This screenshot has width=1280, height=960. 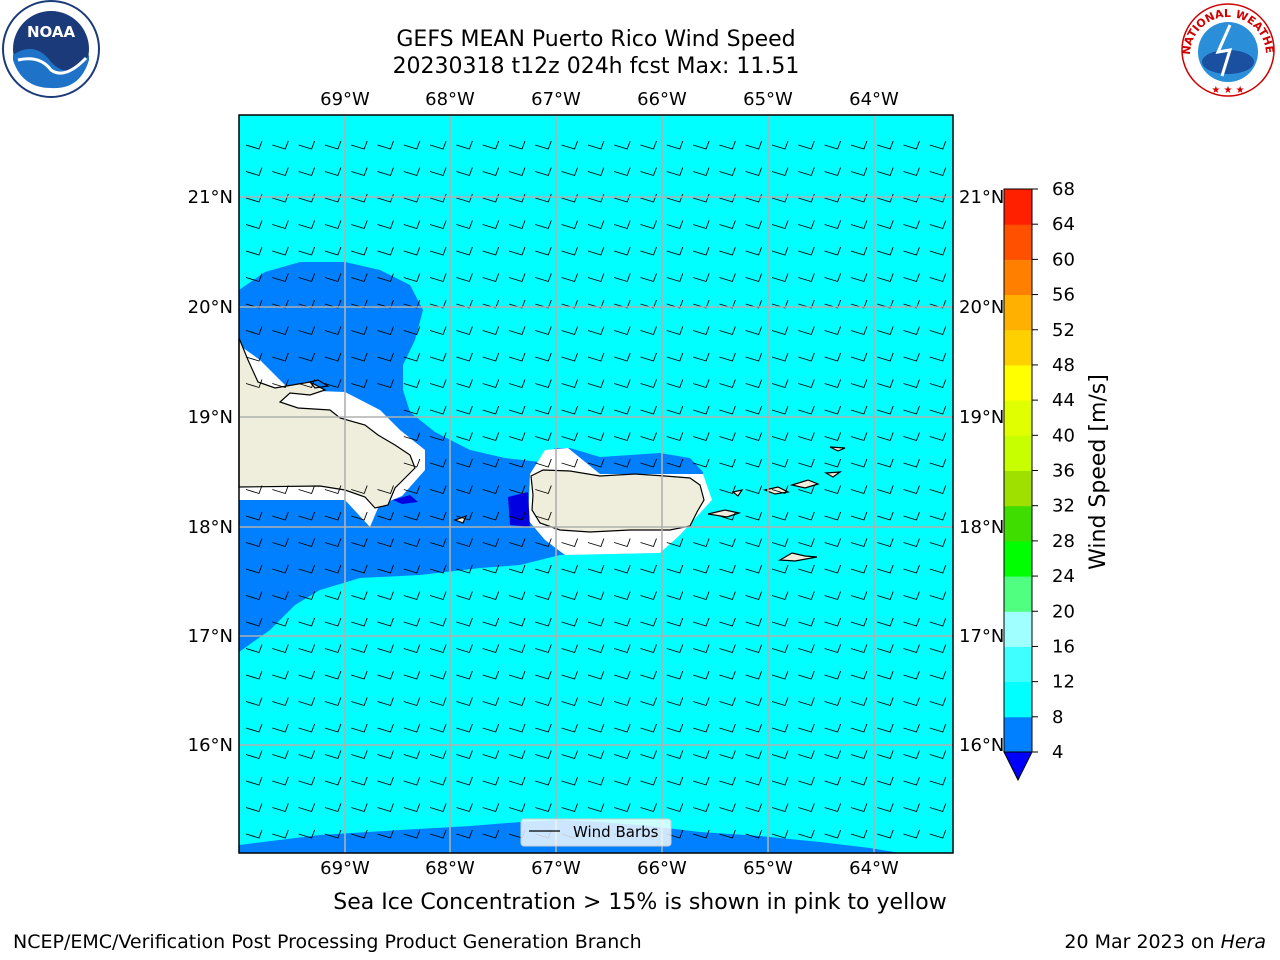 What do you see at coordinates (981, 307) in the screenshot?
I see `lat-tick-label: 20°N` at bounding box center [981, 307].